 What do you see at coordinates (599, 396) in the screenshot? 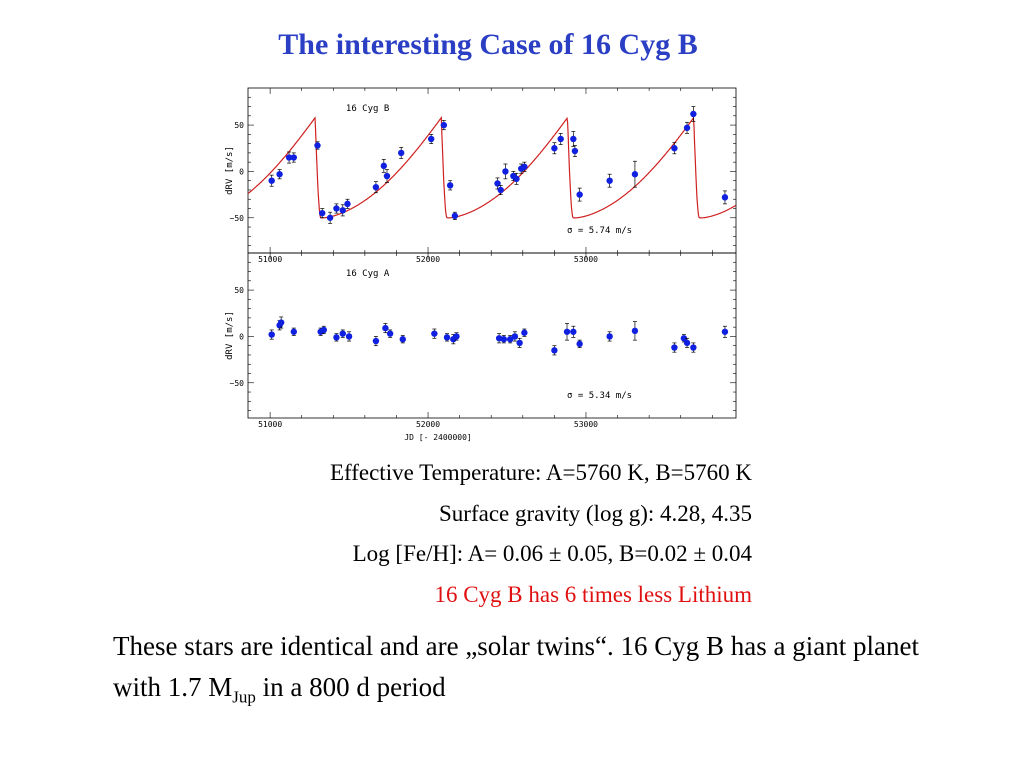
I see `sigma-annotation: σ = 5.34 m/s` at bounding box center [599, 396].